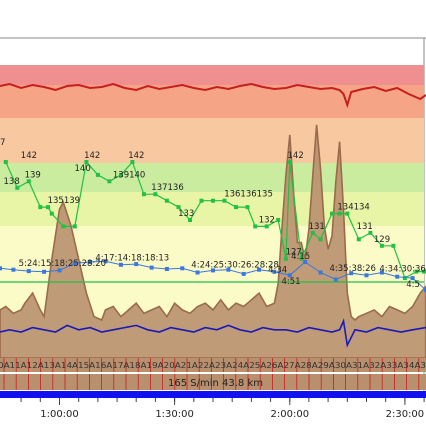 Image resolution: width=426 pixels, height=426 pixels. What do you see at coordinates (136, 156) in the screenshot?
I see `hr-label: 142` at bounding box center [136, 156].